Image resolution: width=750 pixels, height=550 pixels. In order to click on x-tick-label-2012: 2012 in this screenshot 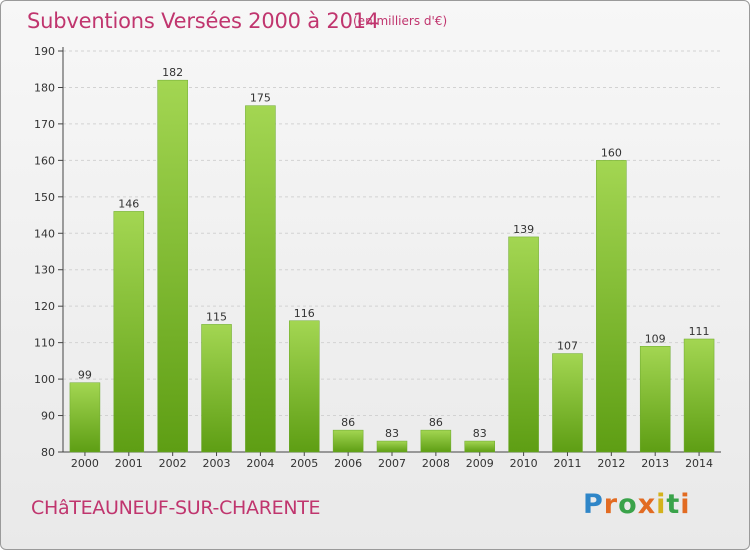, I will do `click(611, 463)`.